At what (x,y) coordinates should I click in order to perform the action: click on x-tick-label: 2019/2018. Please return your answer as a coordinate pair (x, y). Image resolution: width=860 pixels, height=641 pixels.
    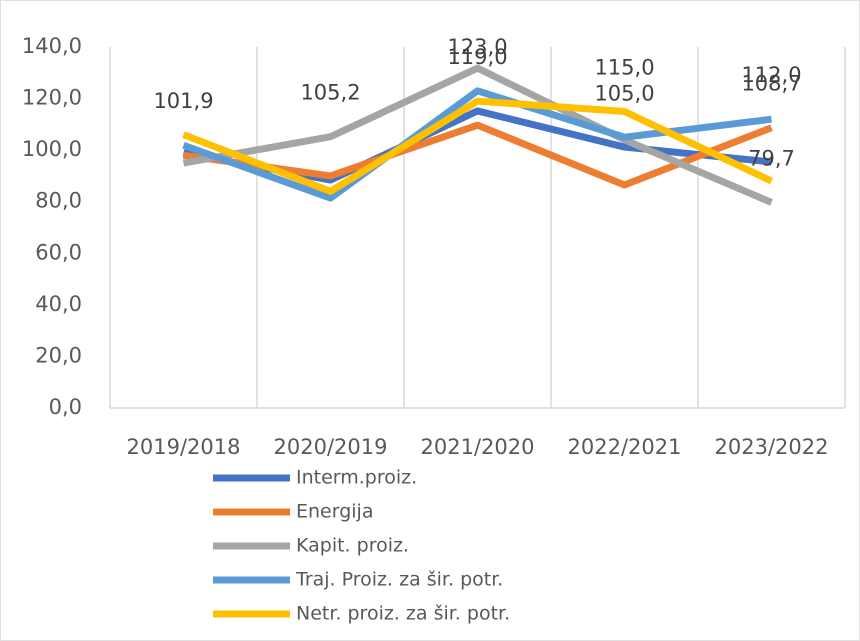
    Looking at the image, I should click on (184, 447).